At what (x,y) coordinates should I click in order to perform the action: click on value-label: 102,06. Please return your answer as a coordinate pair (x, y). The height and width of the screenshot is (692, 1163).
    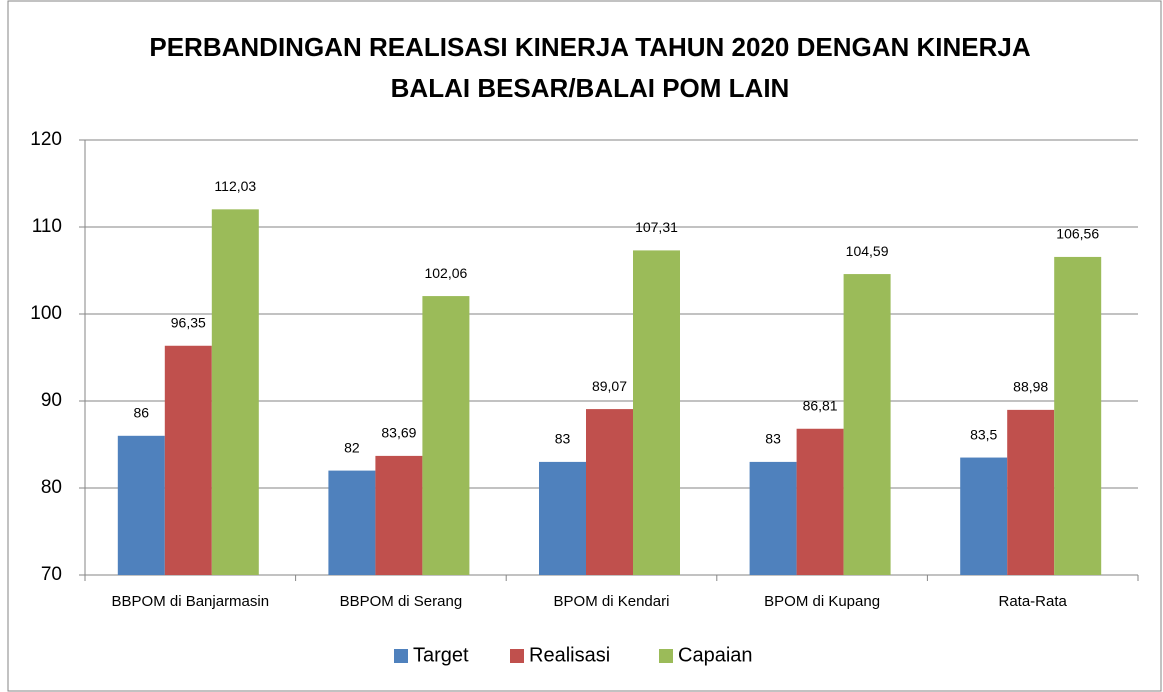
    Looking at the image, I should click on (445, 273).